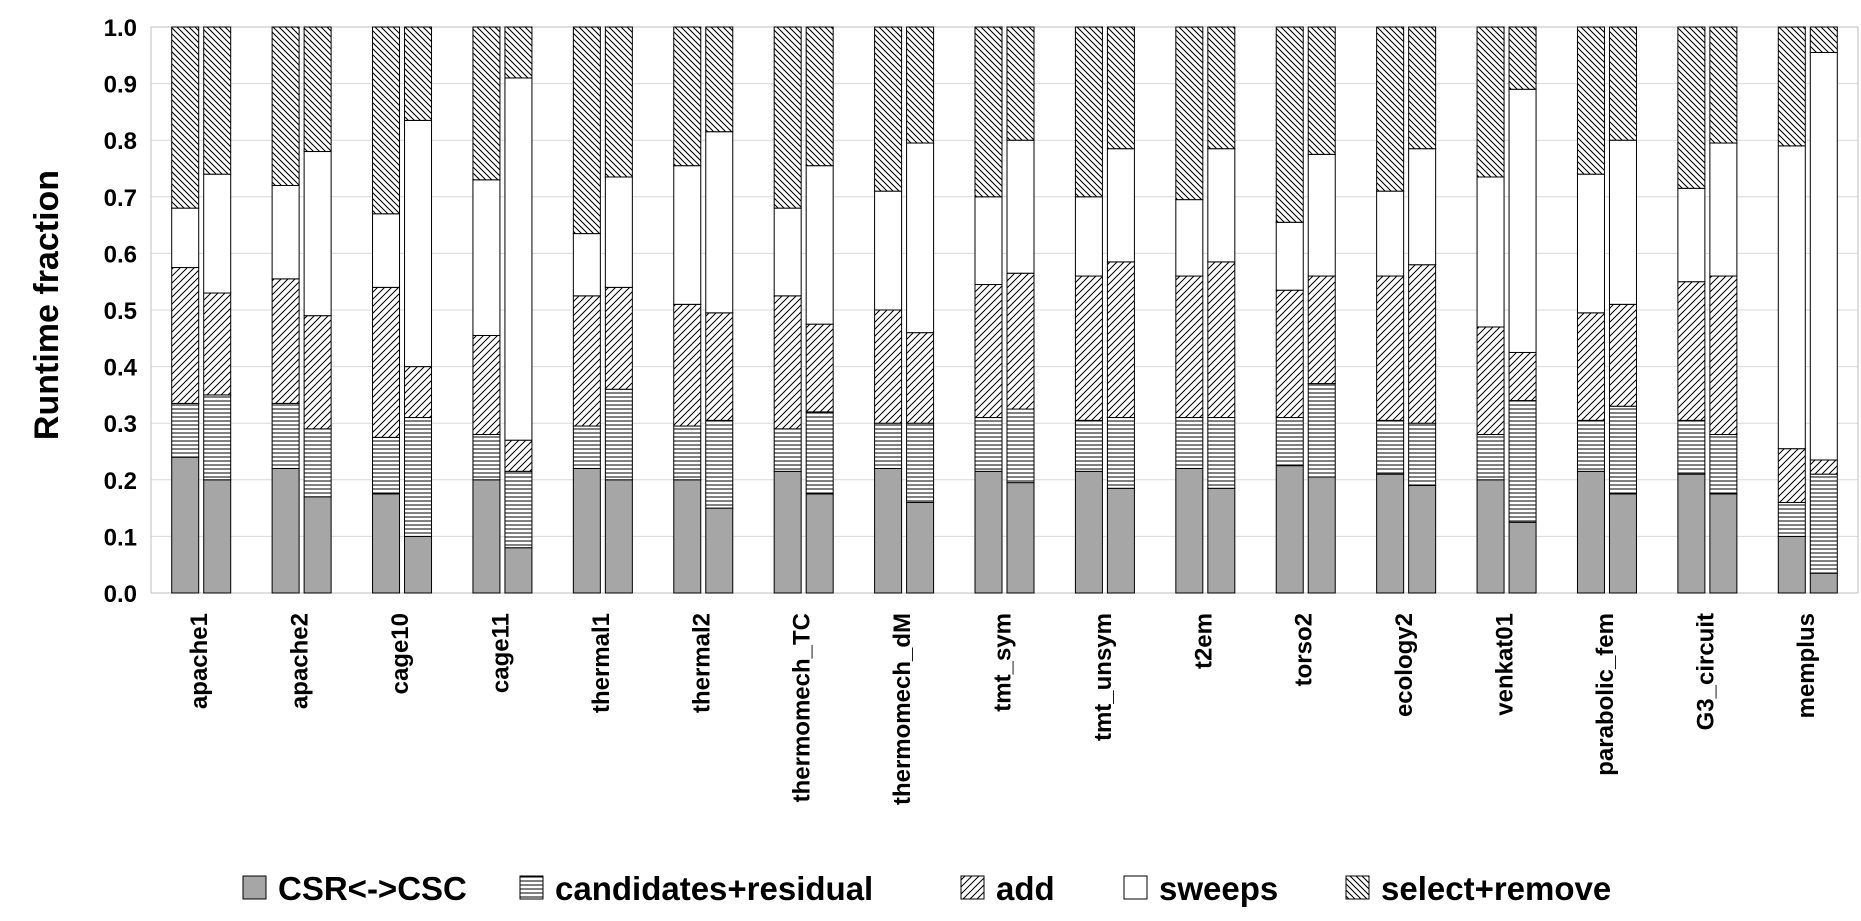  What do you see at coordinates (372, 888) in the screenshot?
I see `legend-label: CSR<->CSC` at bounding box center [372, 888].